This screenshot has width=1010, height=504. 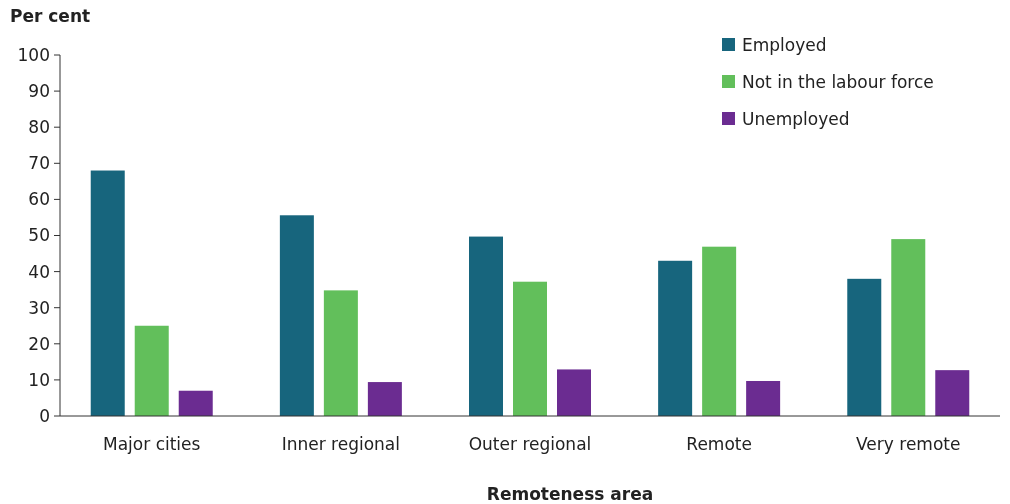 I want to click on y-tick-label: 40, so click(x=39, y=271).